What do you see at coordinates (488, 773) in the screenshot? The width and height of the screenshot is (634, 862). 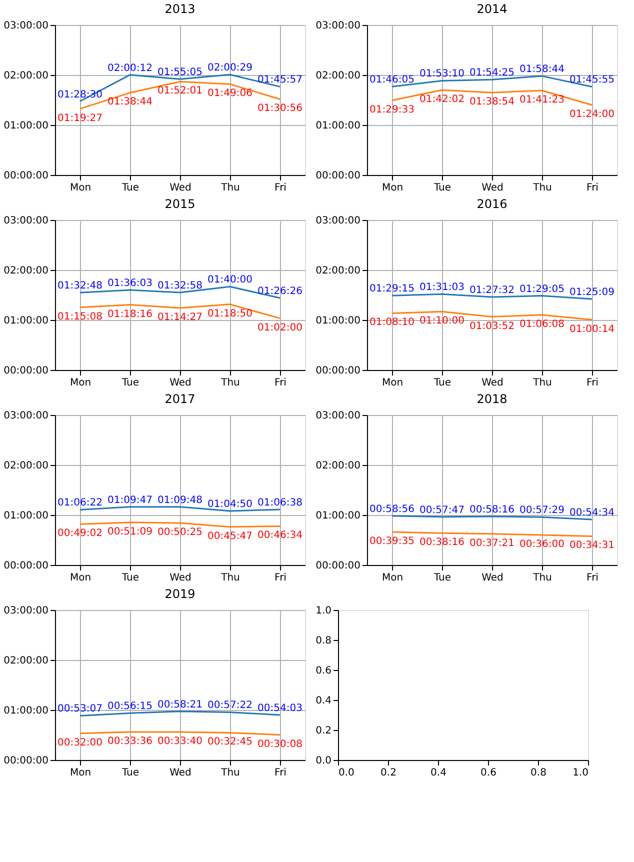 I see `x-tick-label: 0.6` at bounding box center [488, 773].